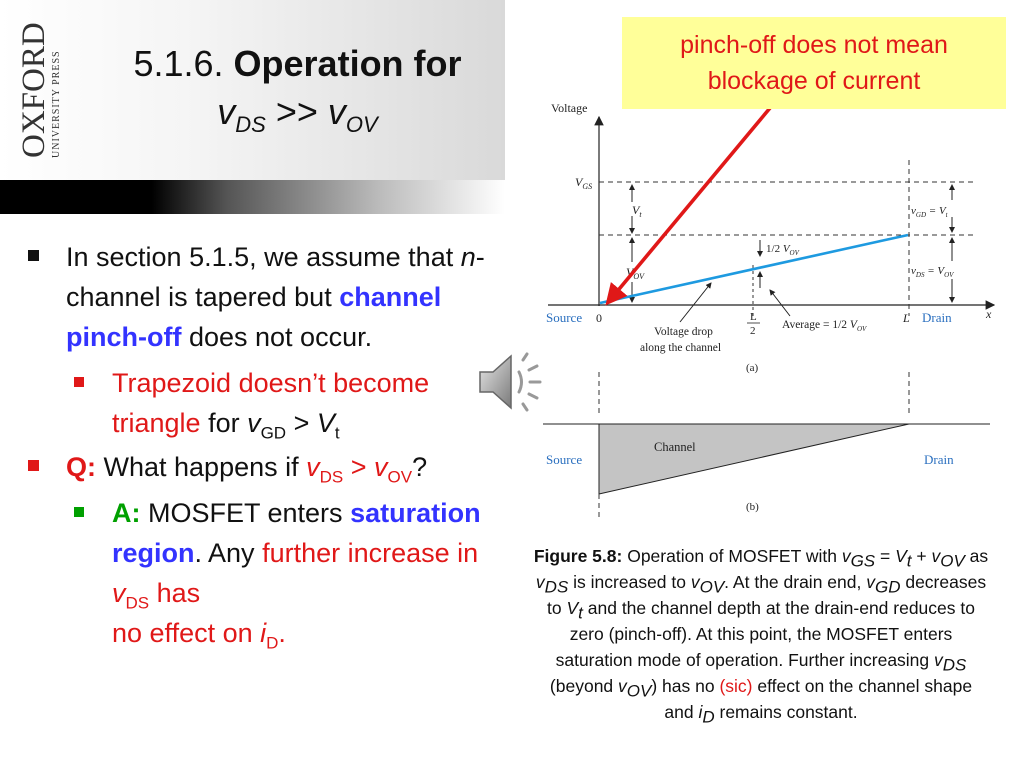  What do you see at coordinates (564, 459) in the screenshot?
I see `source-label-b: Source` at bounding box center [564, 459].